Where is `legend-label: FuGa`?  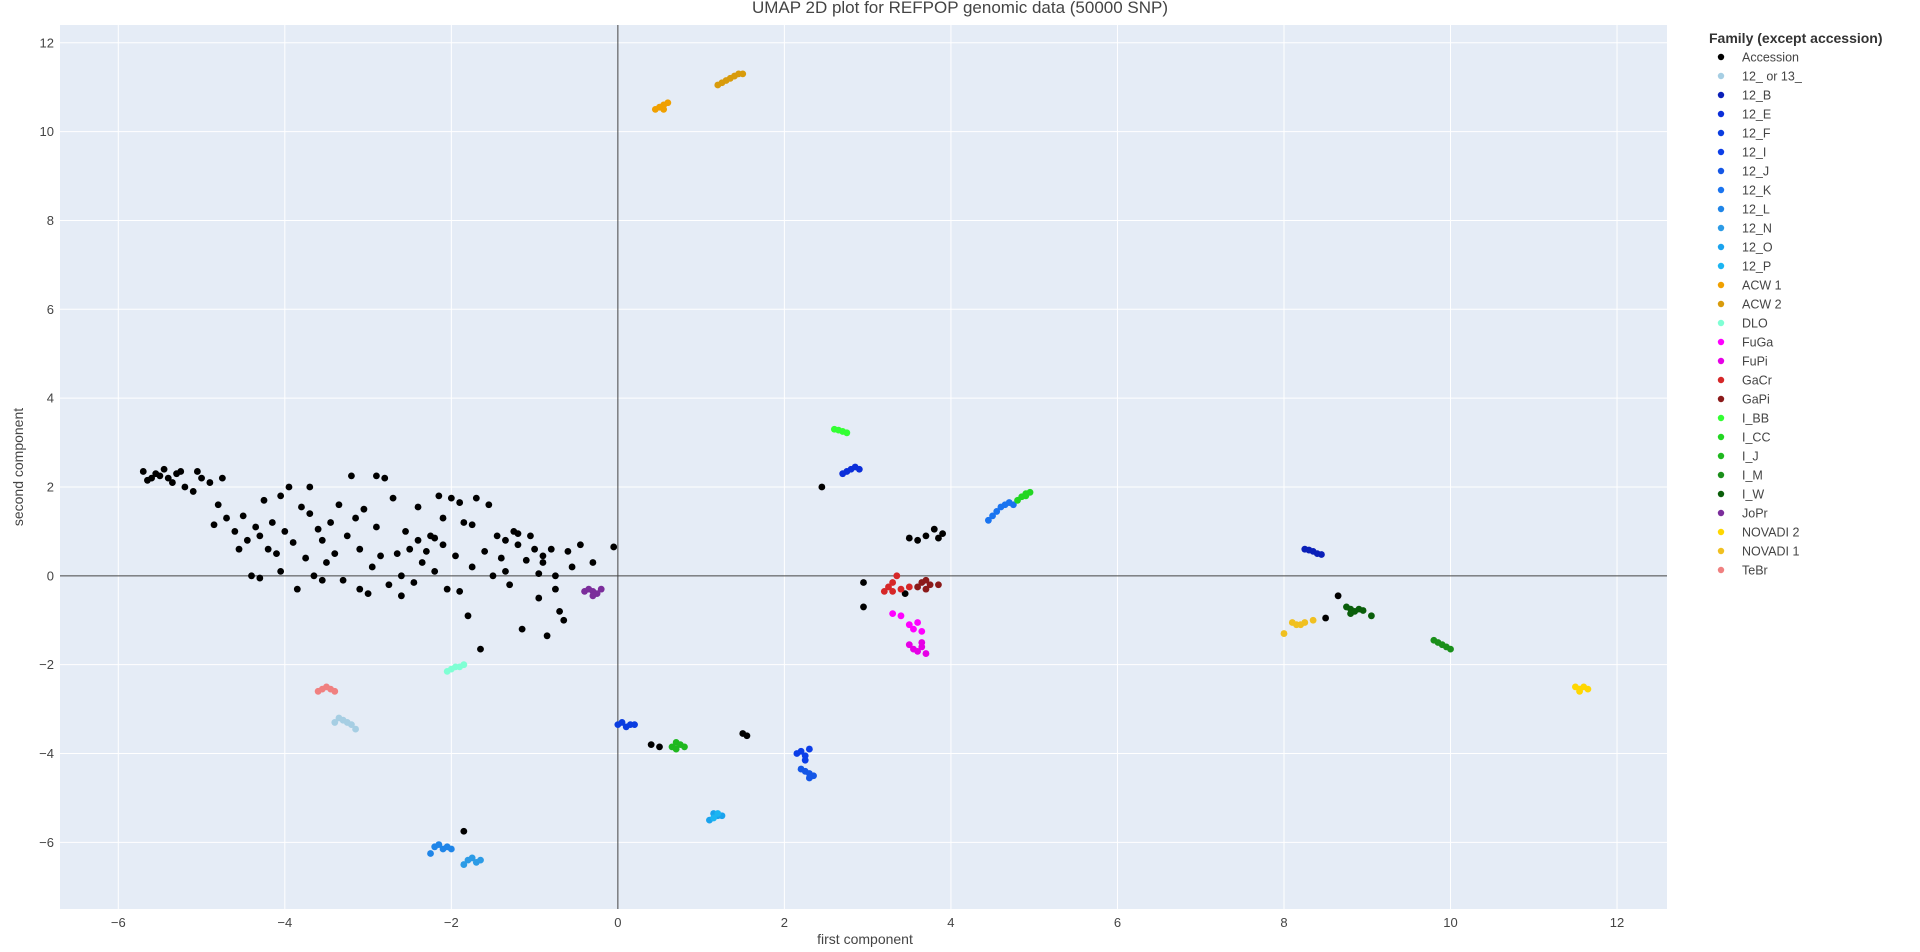 legend-label: FuGa is located at coordinates (1757, 343).